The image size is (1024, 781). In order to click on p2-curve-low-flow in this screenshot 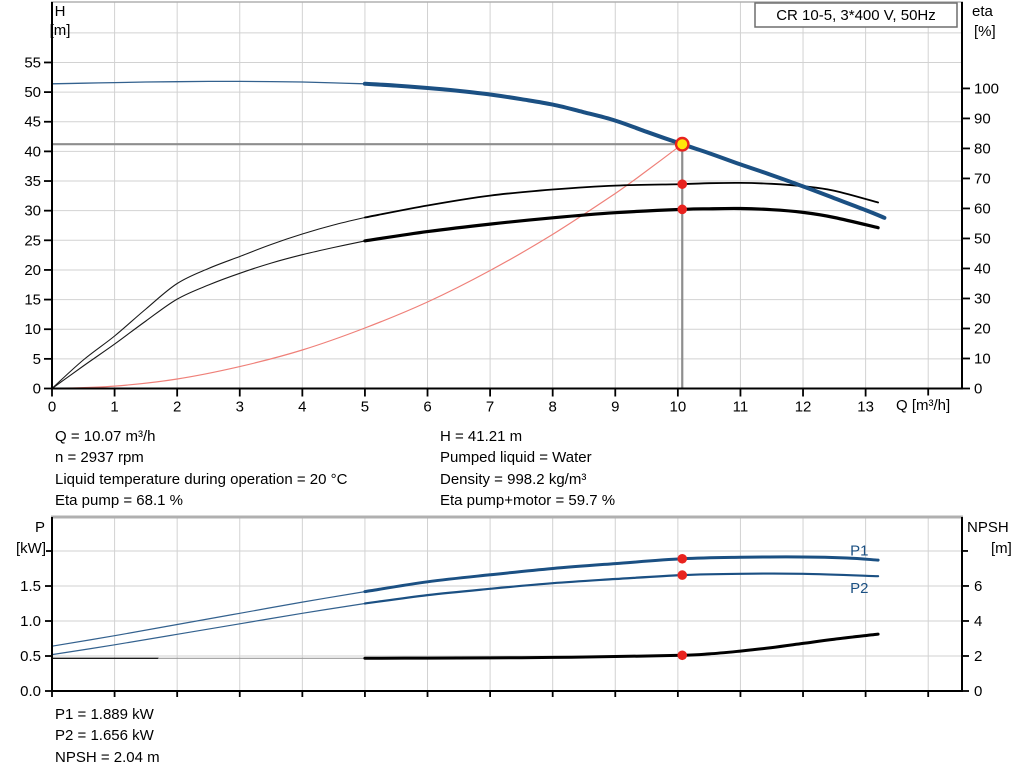, I will do `click(208, 629)`.